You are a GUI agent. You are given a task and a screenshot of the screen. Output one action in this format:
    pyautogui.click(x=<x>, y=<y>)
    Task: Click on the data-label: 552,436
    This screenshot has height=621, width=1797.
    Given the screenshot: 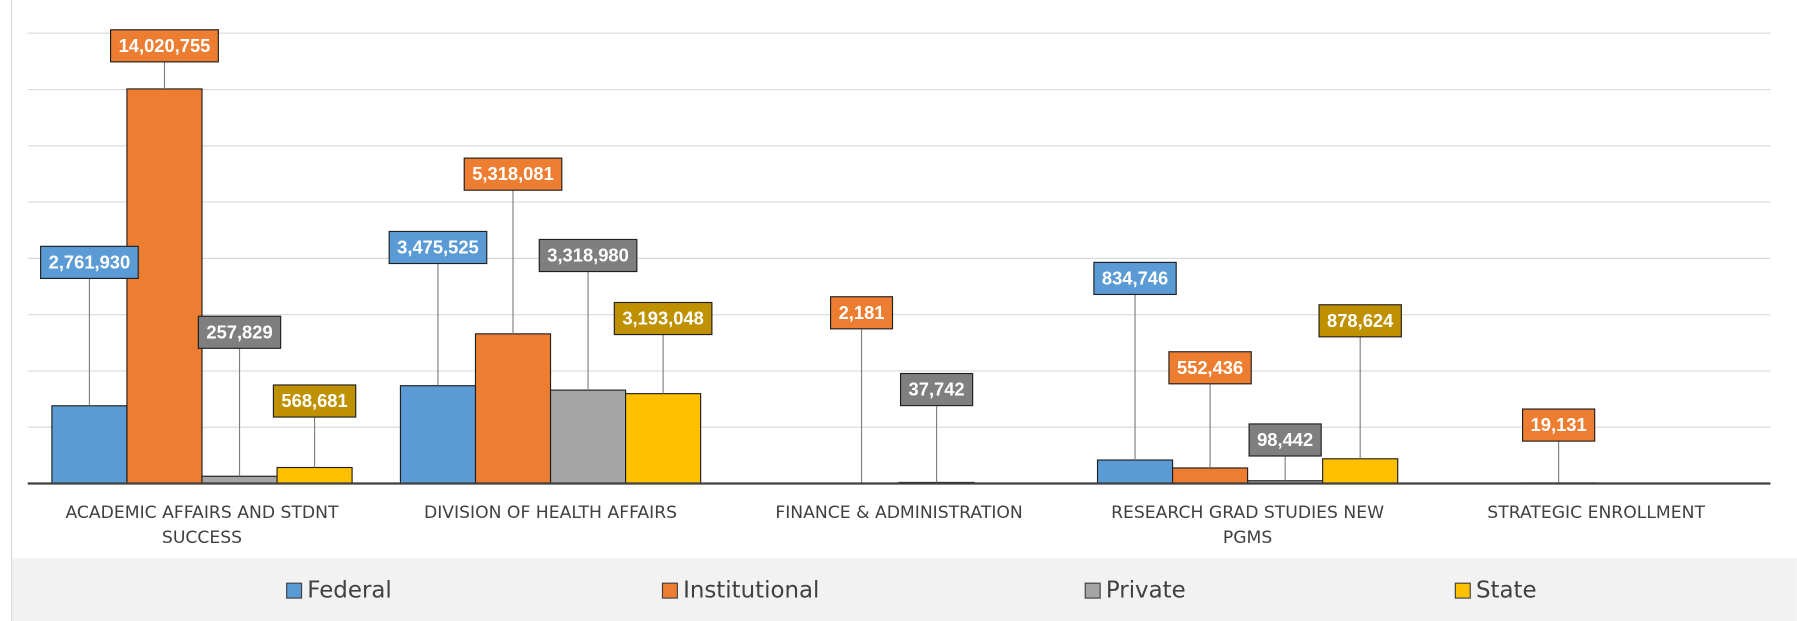 What is the action you would take?
    pyautogui.click(x=1210, y=368)
    